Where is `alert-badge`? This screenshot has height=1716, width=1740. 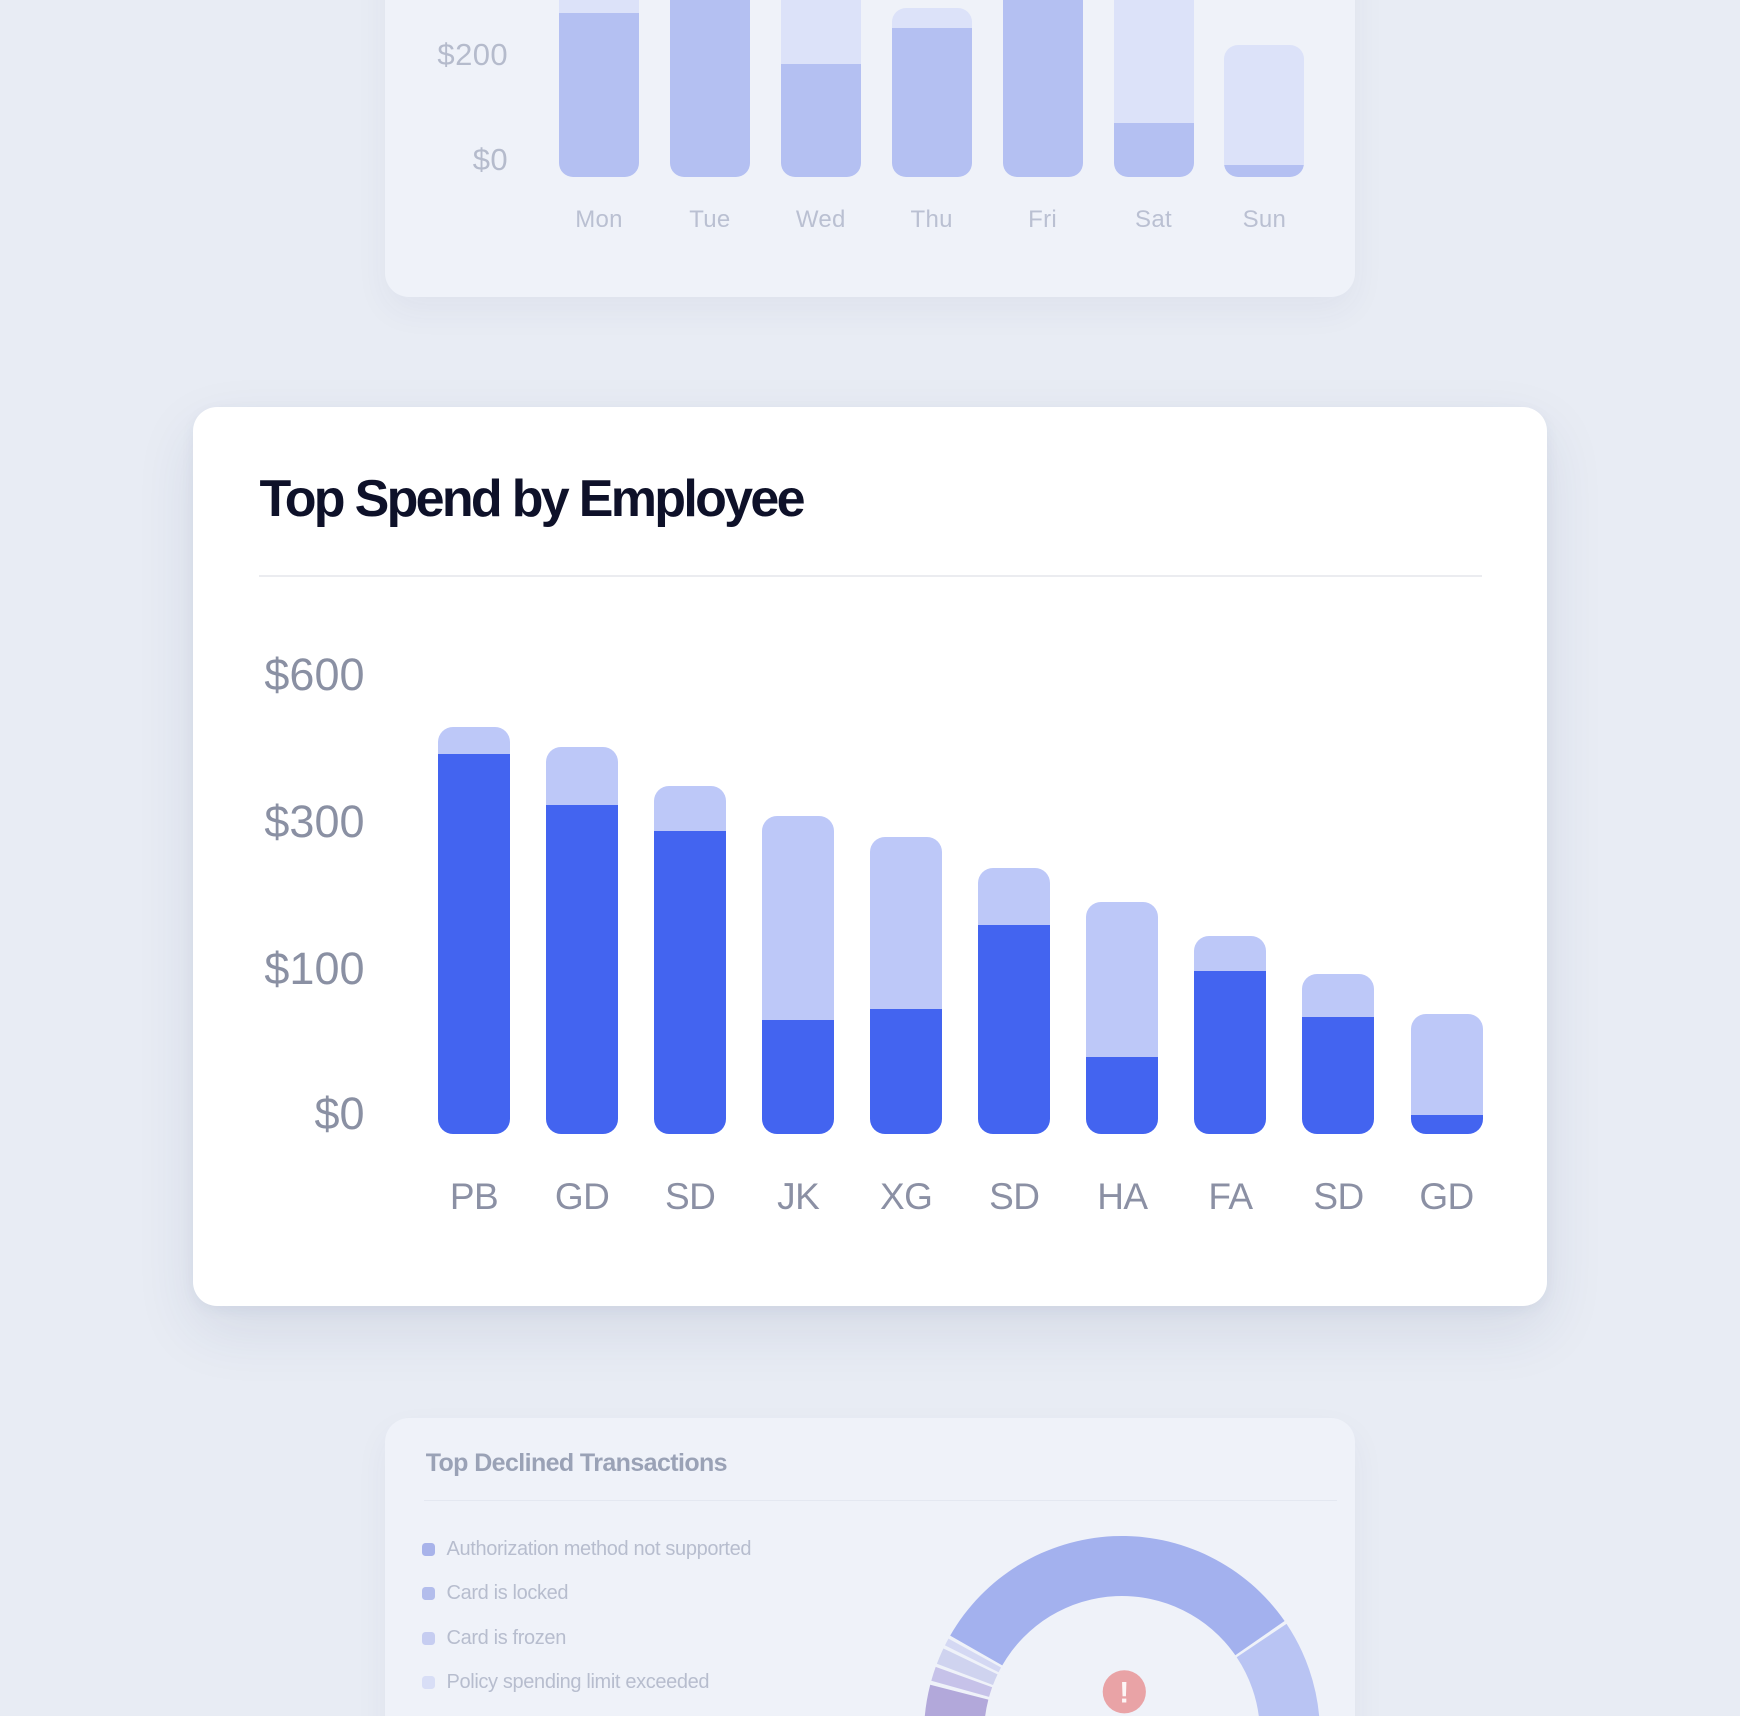 alert-badge is located at coordinates (1124, 1692).